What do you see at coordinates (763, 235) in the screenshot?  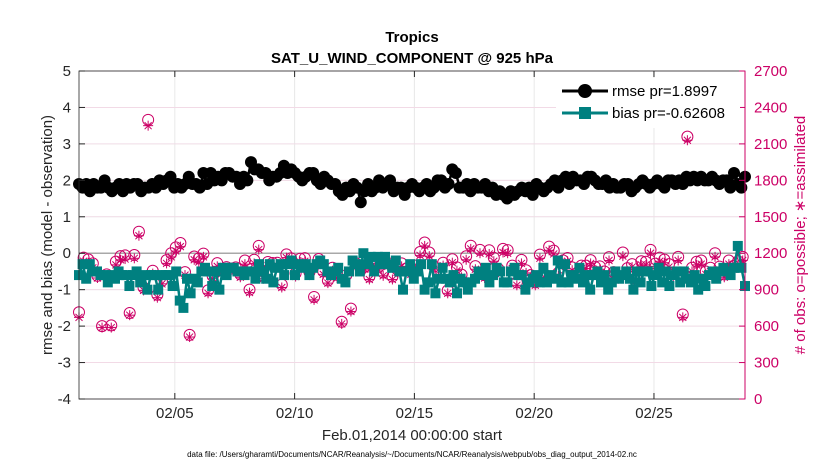 I see `y-axis-right: 0 300 600 900 1200 1500 1800 2100 2400 2700` at bounding box center [763, 235].